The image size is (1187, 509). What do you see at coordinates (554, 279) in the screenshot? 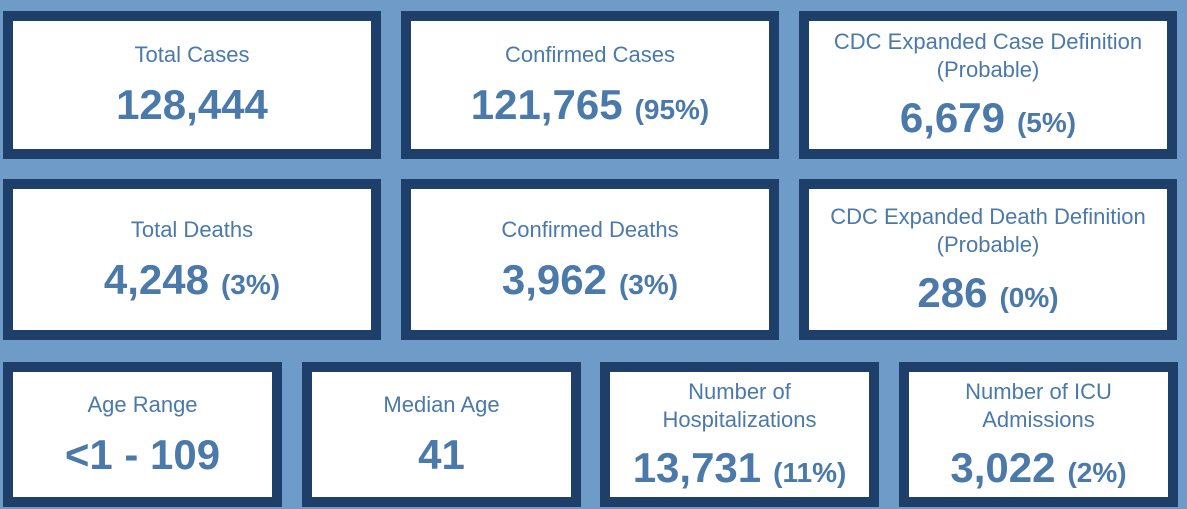
I see `confirmed-deaths-value: 3,962` at bounding box center [554, 279].